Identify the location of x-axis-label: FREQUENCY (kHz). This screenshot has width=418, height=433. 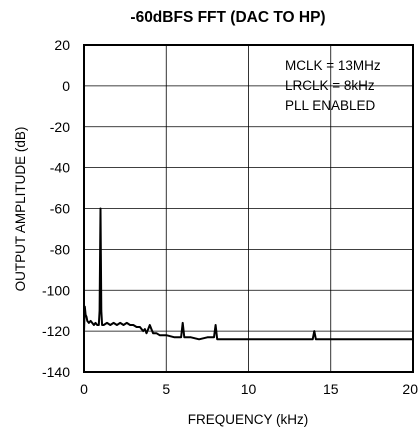
(248, 419).